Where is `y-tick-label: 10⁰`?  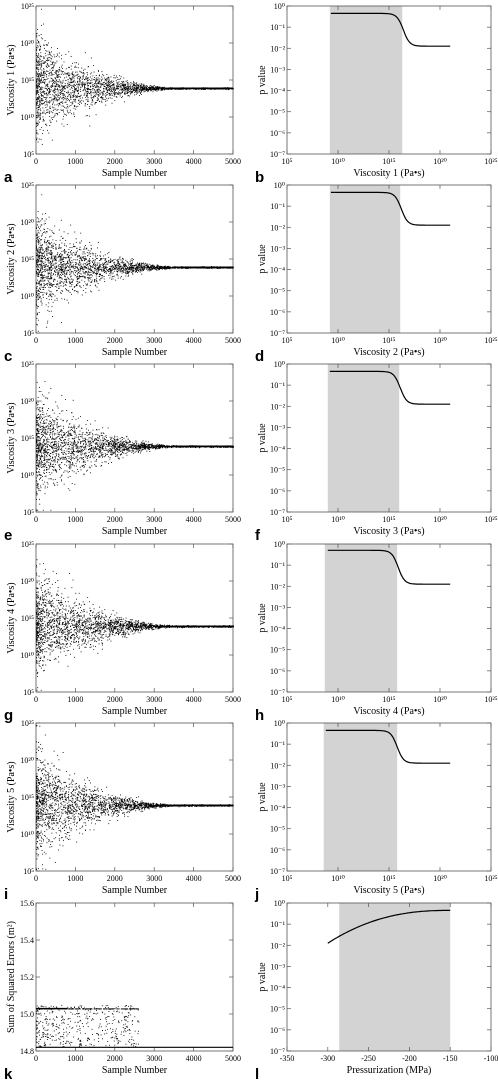 y-tick-label: 10⁰ is located at coordinates (279, 6).